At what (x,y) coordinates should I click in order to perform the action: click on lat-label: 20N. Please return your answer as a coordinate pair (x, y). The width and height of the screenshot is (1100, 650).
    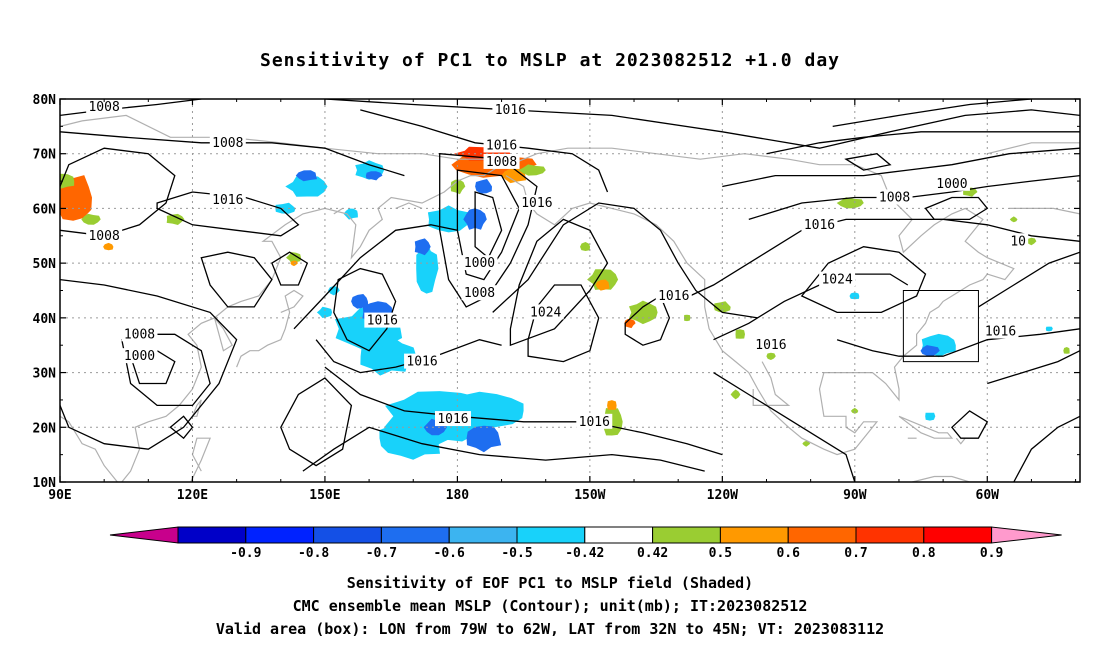
    Looking at the image, I should click on (45, 428).